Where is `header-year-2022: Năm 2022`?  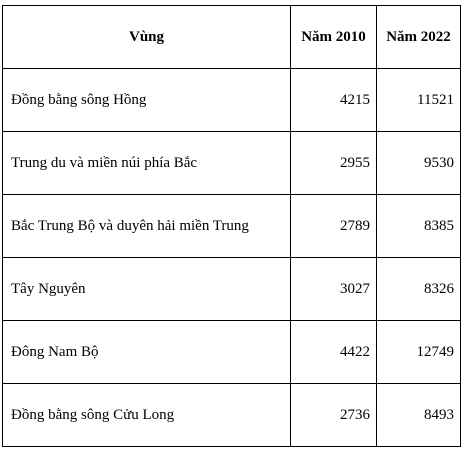
header-year-2022: Năm 2022 is located at coordinates (418, 37).